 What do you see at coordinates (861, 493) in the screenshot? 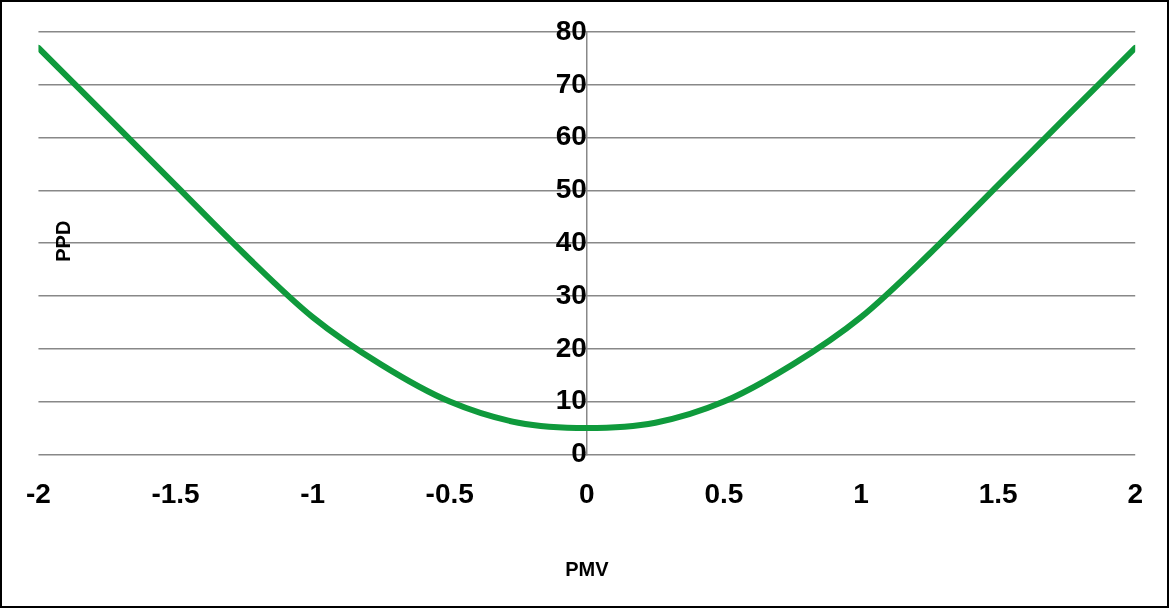
I see `x-tick-label: 1` at bounding box center [861, 493].